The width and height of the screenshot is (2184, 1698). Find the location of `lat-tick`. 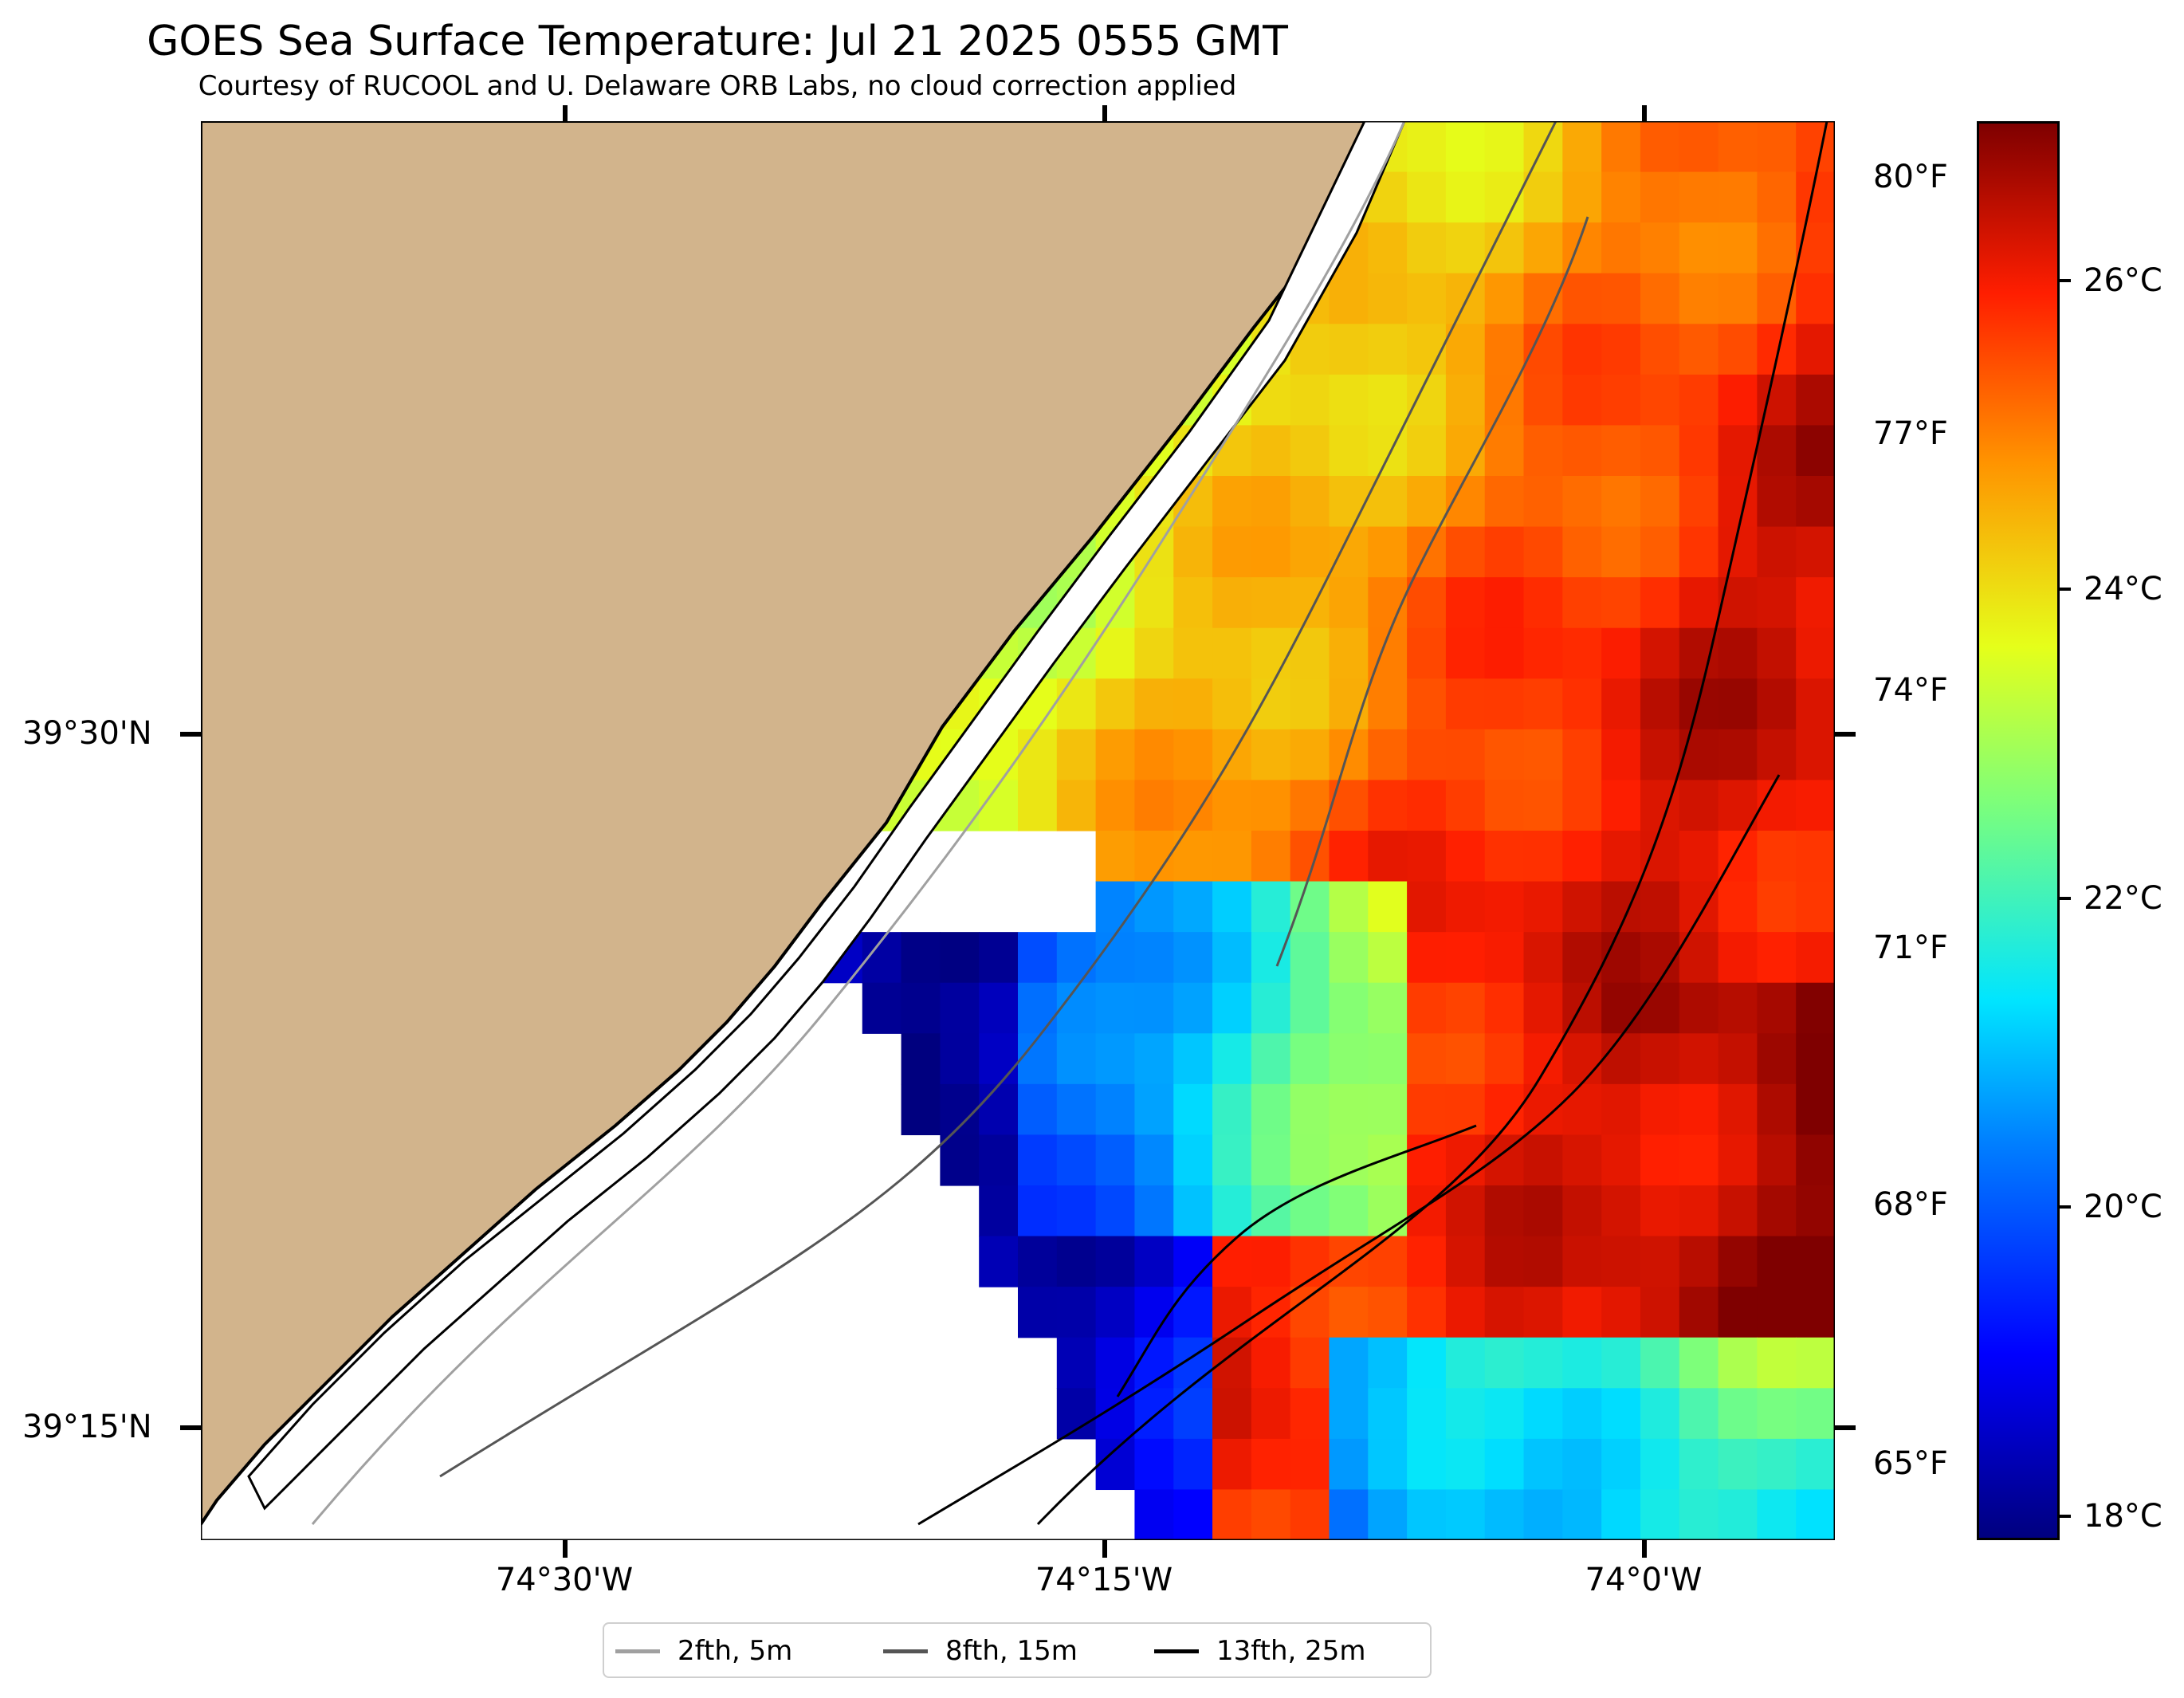

lat-tick is located at coordinates (190, 1427).